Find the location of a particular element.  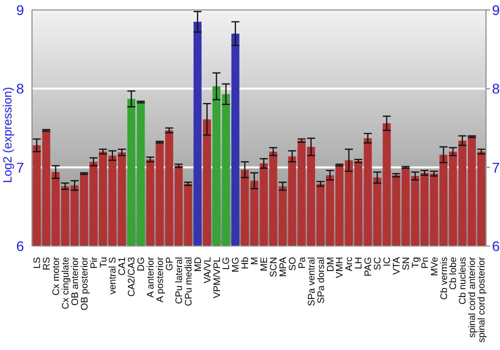

x-tick-label: VTA is located at coordinates (396, 265).